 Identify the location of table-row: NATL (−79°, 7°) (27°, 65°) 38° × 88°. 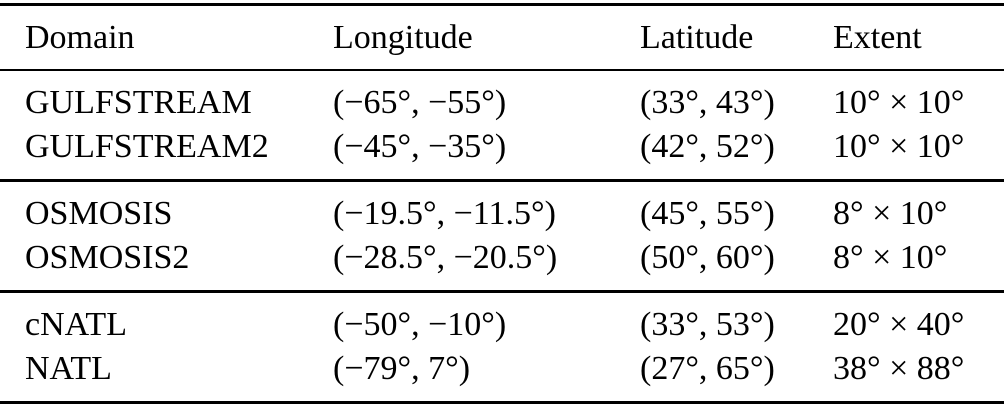
(502, 369).